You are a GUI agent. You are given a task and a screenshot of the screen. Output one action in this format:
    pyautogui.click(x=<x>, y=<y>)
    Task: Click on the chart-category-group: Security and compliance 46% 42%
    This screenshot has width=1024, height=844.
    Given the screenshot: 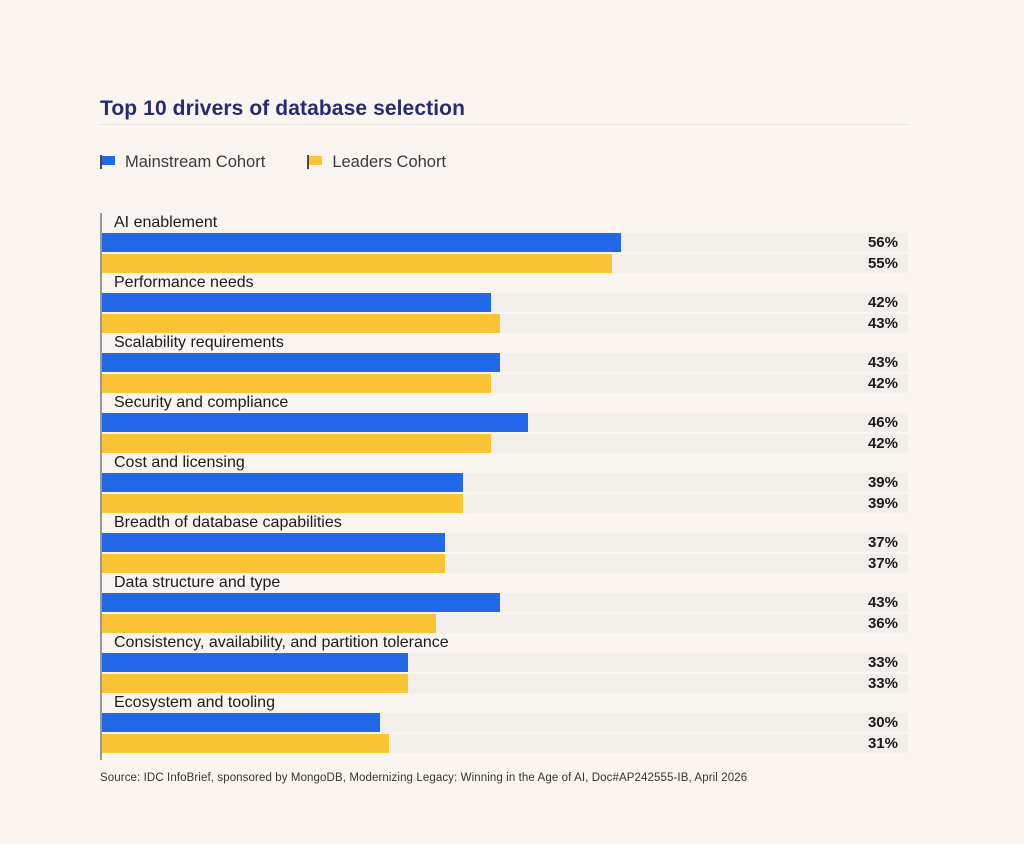 What is the action you would take?
    pyautogui.click(x=506, y=423)
    